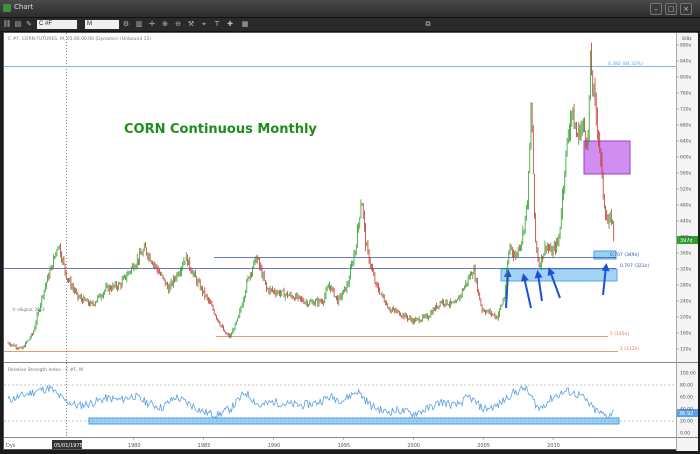 The width and height of the screenshot is (700, 454). I want to click on price-axis-tick-label: 680¢, so click(686, 126).